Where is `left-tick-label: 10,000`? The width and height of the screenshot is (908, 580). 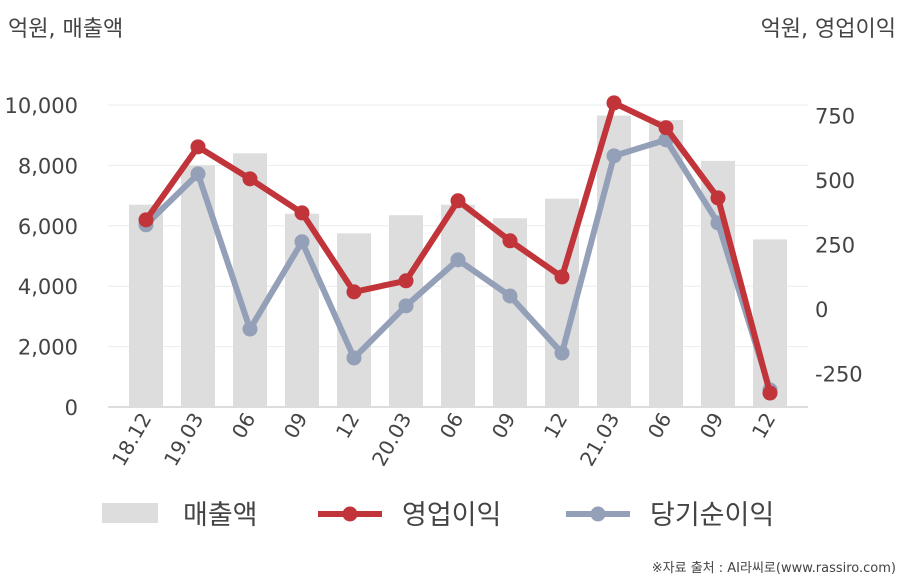 left-tick-label: 10,000 is located at coordinates (41, 106).